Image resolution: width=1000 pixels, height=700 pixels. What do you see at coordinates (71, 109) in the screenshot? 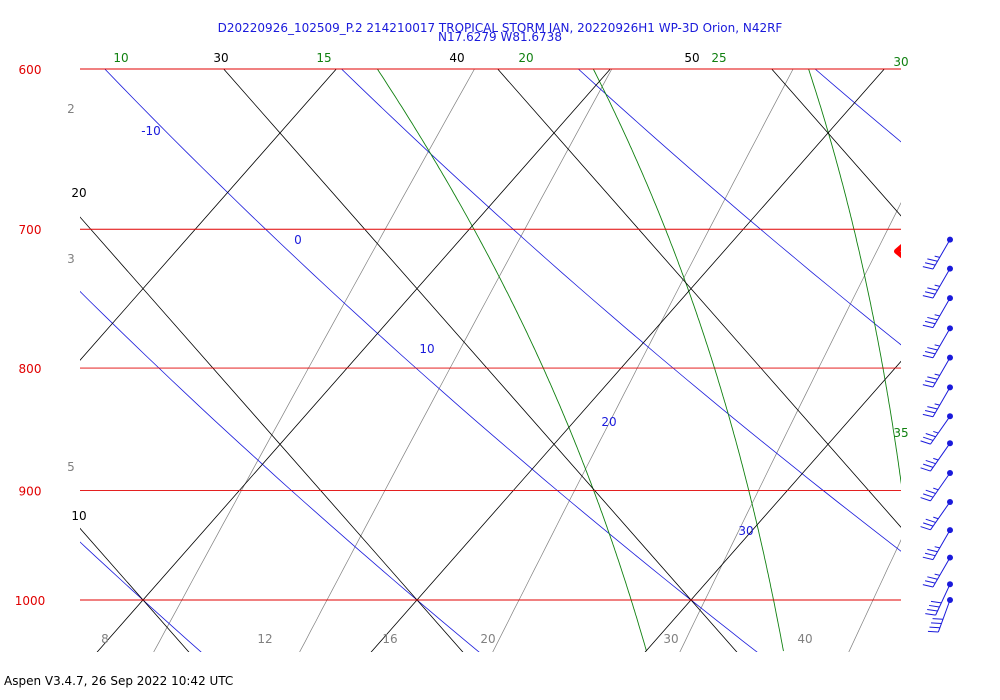
I see `mixing-ratio-label: 2` at bounding box center [71, 109].